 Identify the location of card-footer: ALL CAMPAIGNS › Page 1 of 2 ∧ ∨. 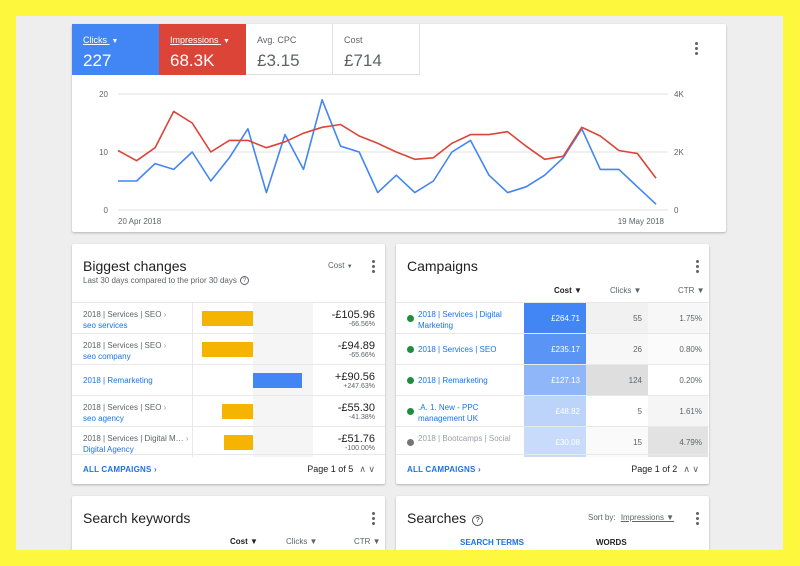
(552, 469).